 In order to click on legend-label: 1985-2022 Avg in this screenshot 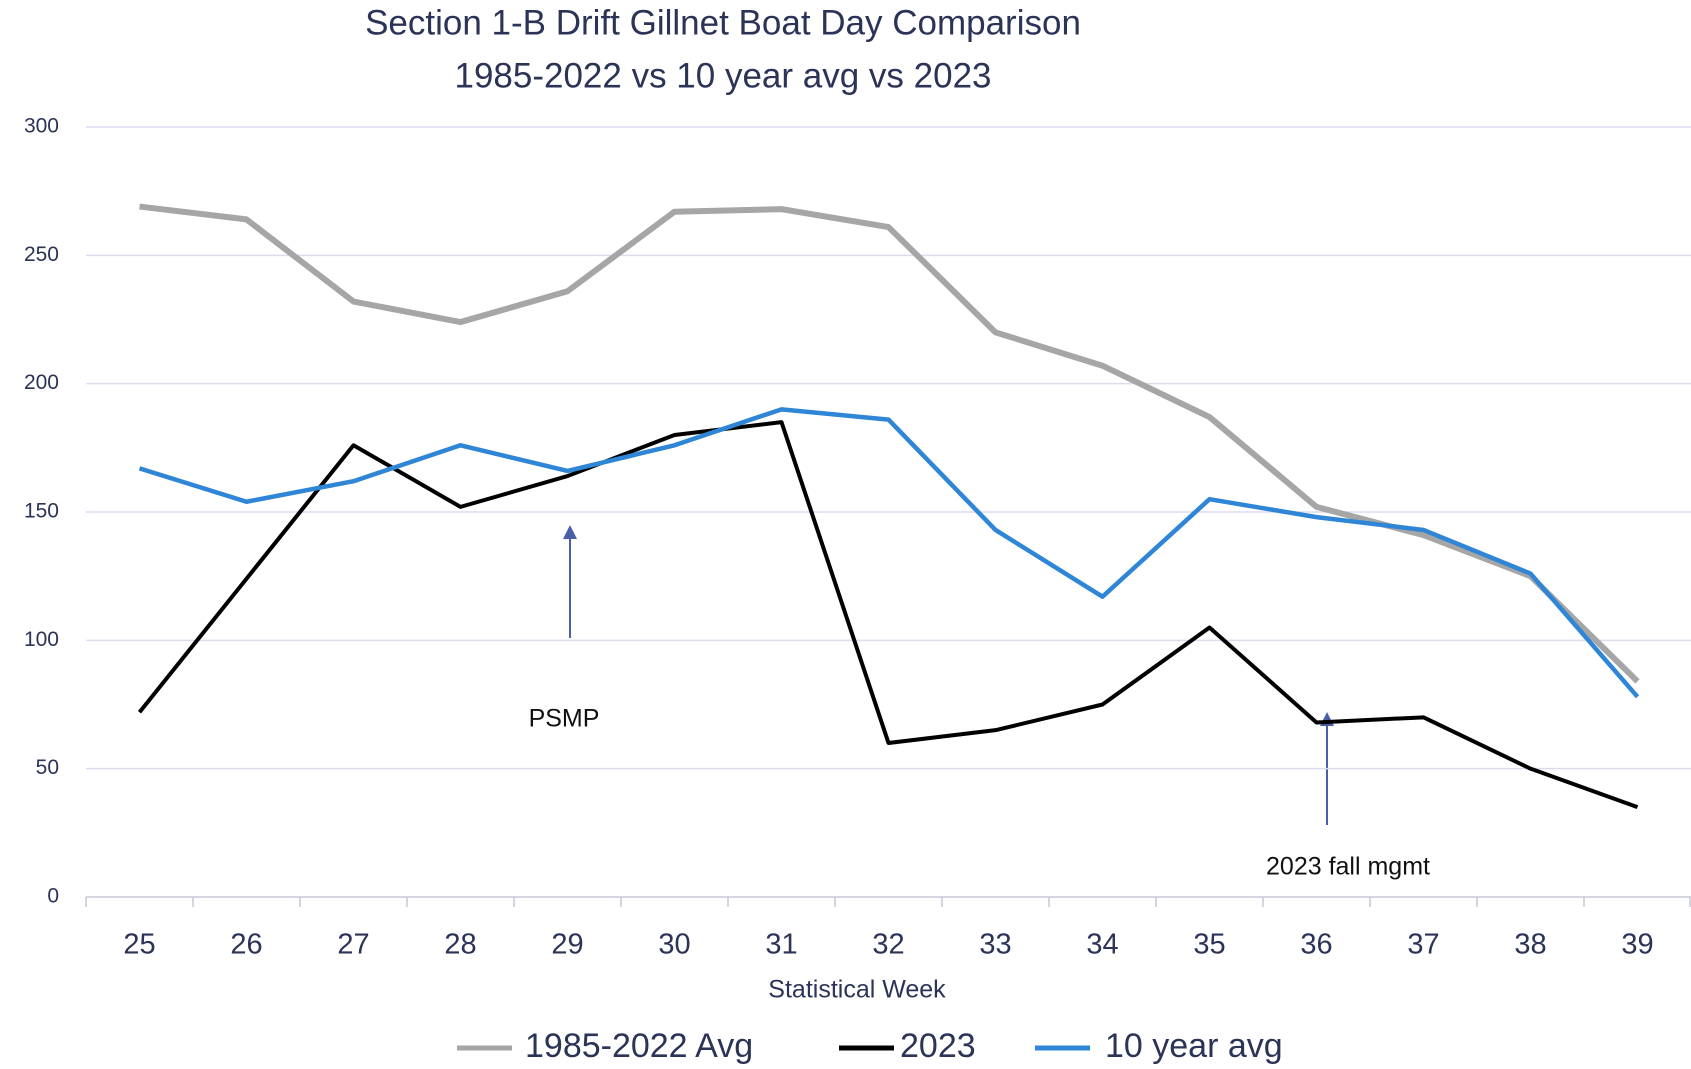, I will do `click(639, 1046)`.